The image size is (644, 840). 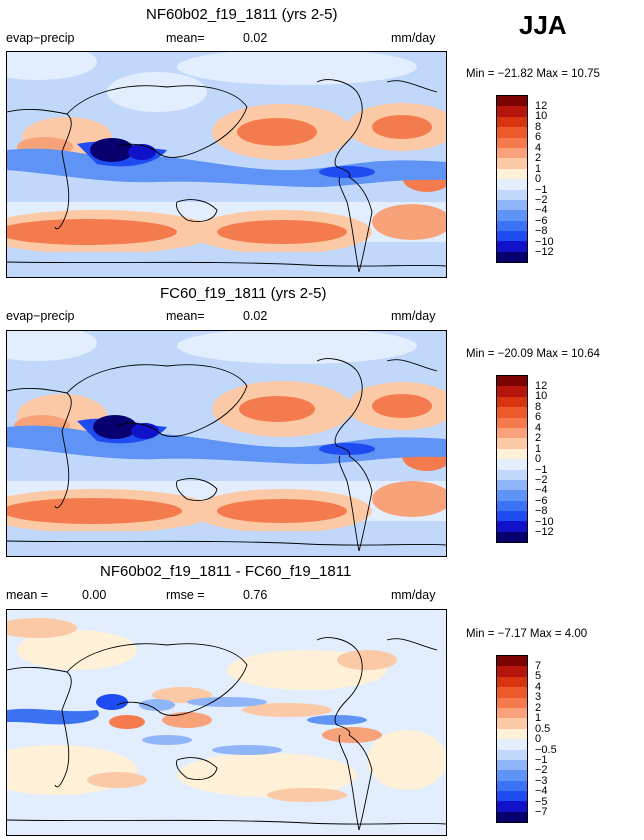 What do you see at coordinates (543, 25) in the screenshot?
I see `season-label: JJA` at bounding box center [543, 25].